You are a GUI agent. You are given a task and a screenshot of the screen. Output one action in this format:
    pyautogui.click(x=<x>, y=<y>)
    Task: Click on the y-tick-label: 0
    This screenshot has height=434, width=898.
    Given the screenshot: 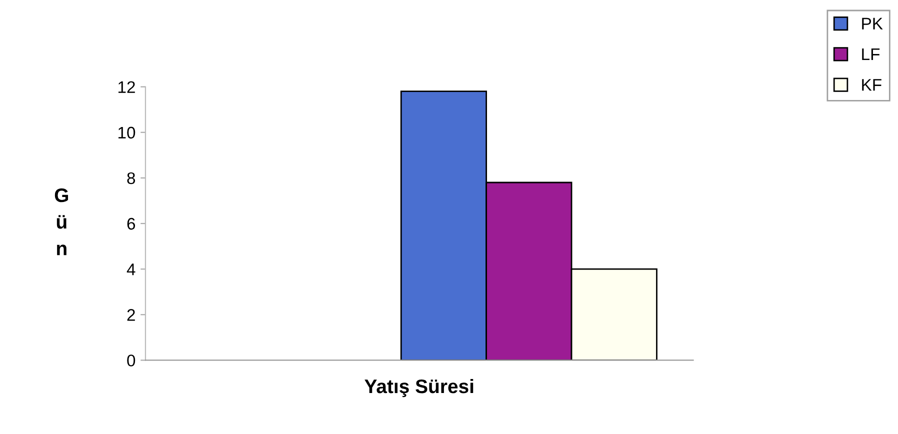 What is the action you would take?
    pyautogui.click(x=131, y=360)
    